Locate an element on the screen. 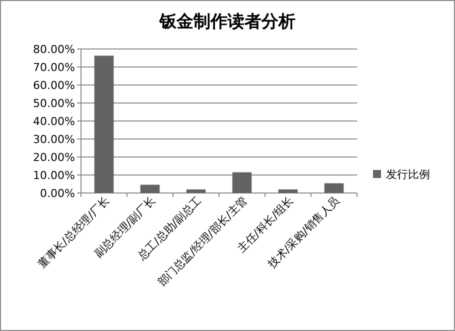 The width and height of the screenshot is (455, 331). y-tick-label: 60.00% is located at coordinates (54, 85).